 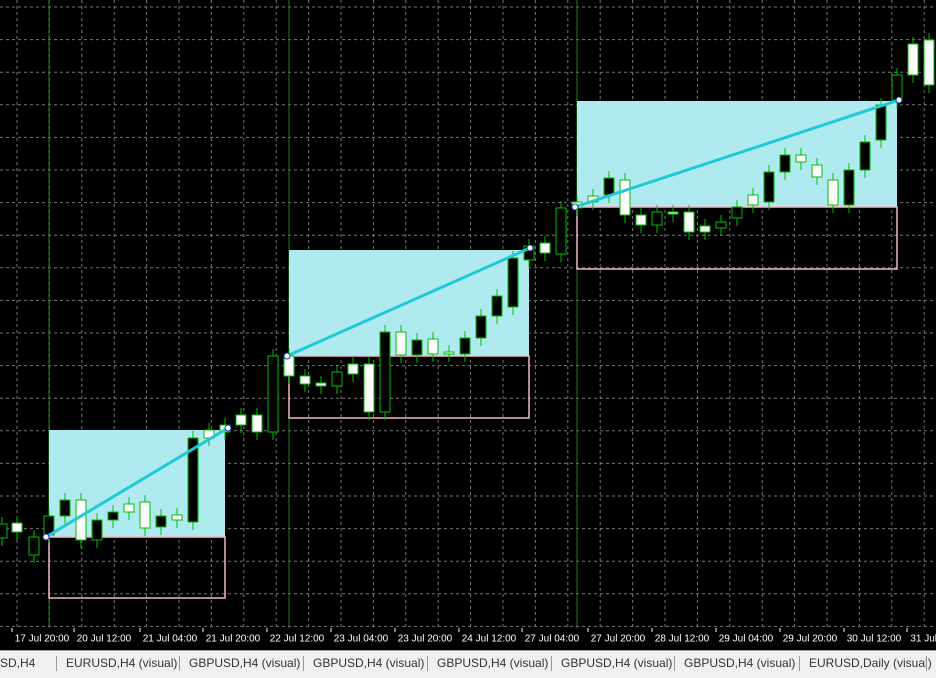 I want to click on x-tick-label: 27 Jul 04:00, so click(x=552, y=639).